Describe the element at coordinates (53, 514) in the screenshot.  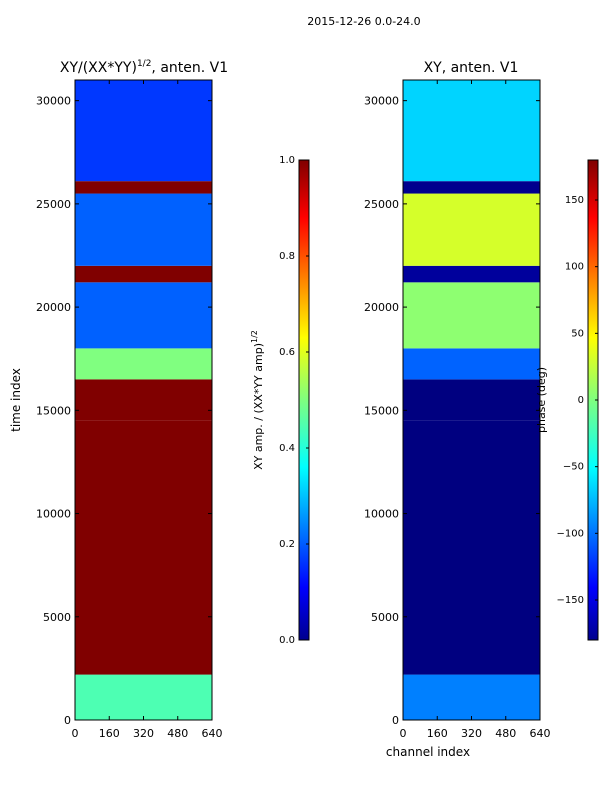
I see `left-y-tick-label: 10000` at that location.